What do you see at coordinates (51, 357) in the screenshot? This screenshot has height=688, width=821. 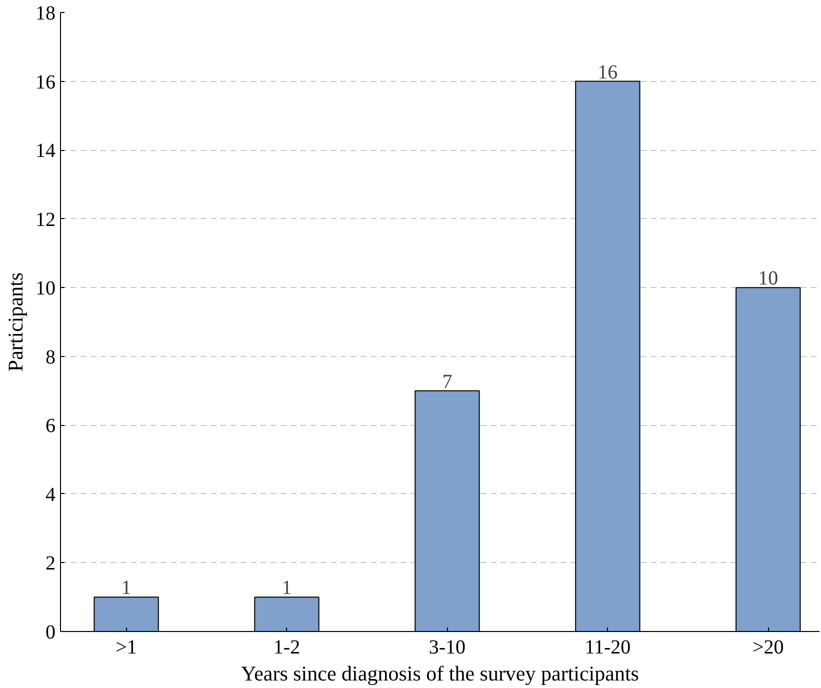 I see `y-tick-label: 8` at bounding box center [51, 357].